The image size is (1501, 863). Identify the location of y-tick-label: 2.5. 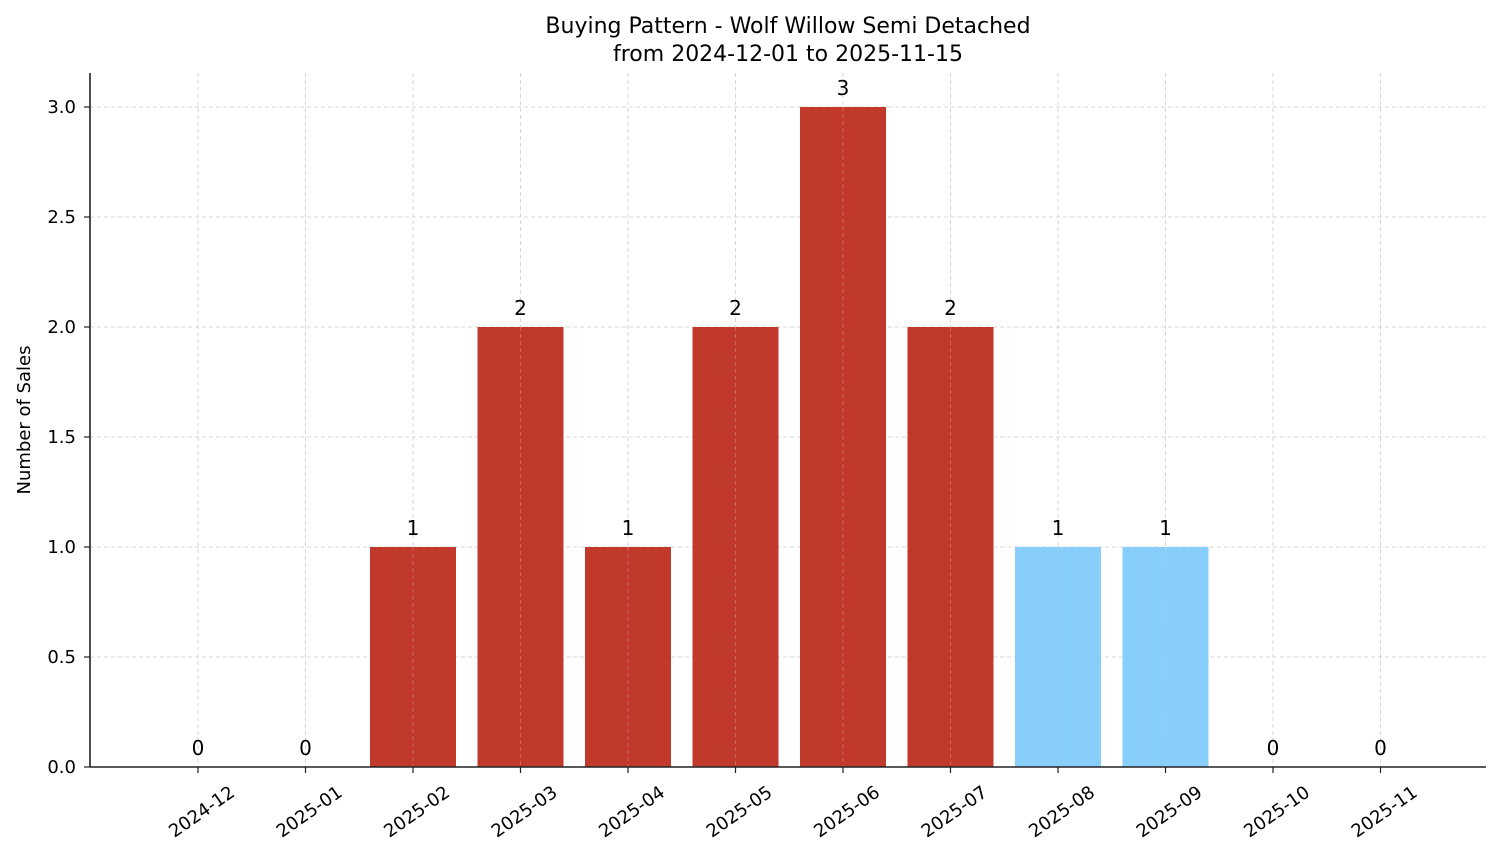
(61, 217).